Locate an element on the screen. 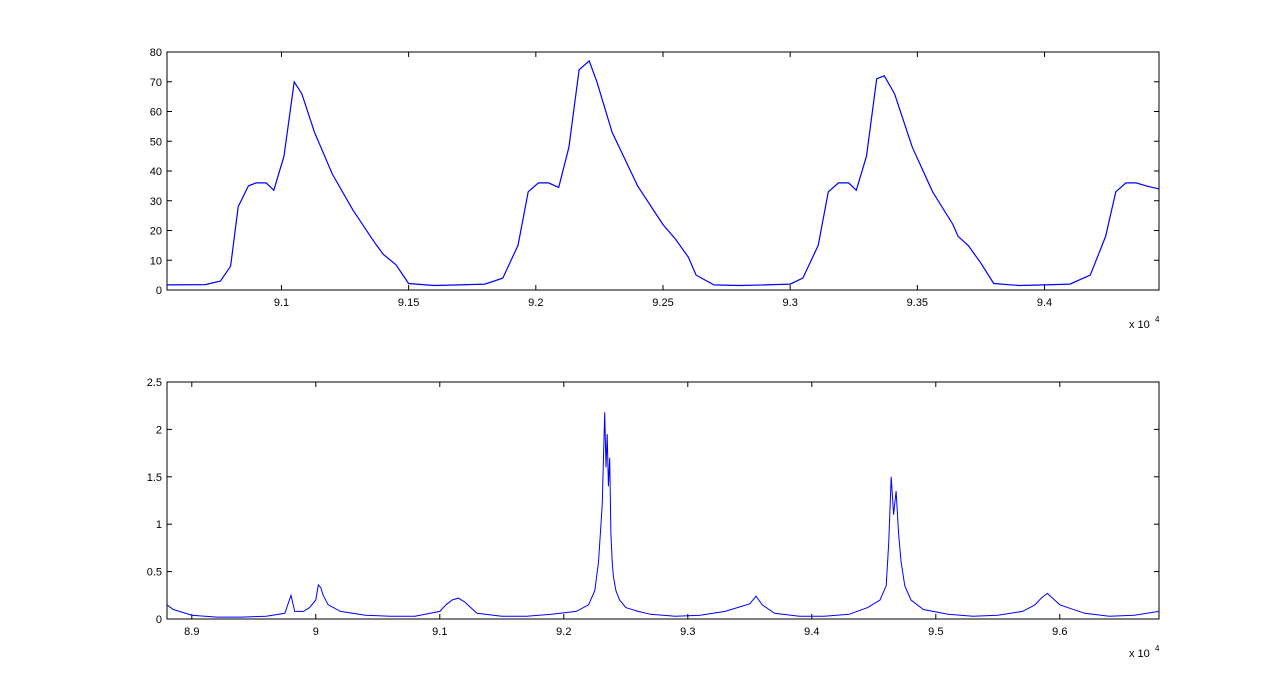 Image resolution: width=1281 pixels, height=696 pixels. bottom-x-tick-label: 9.1 is located at coordinates (439, 632).